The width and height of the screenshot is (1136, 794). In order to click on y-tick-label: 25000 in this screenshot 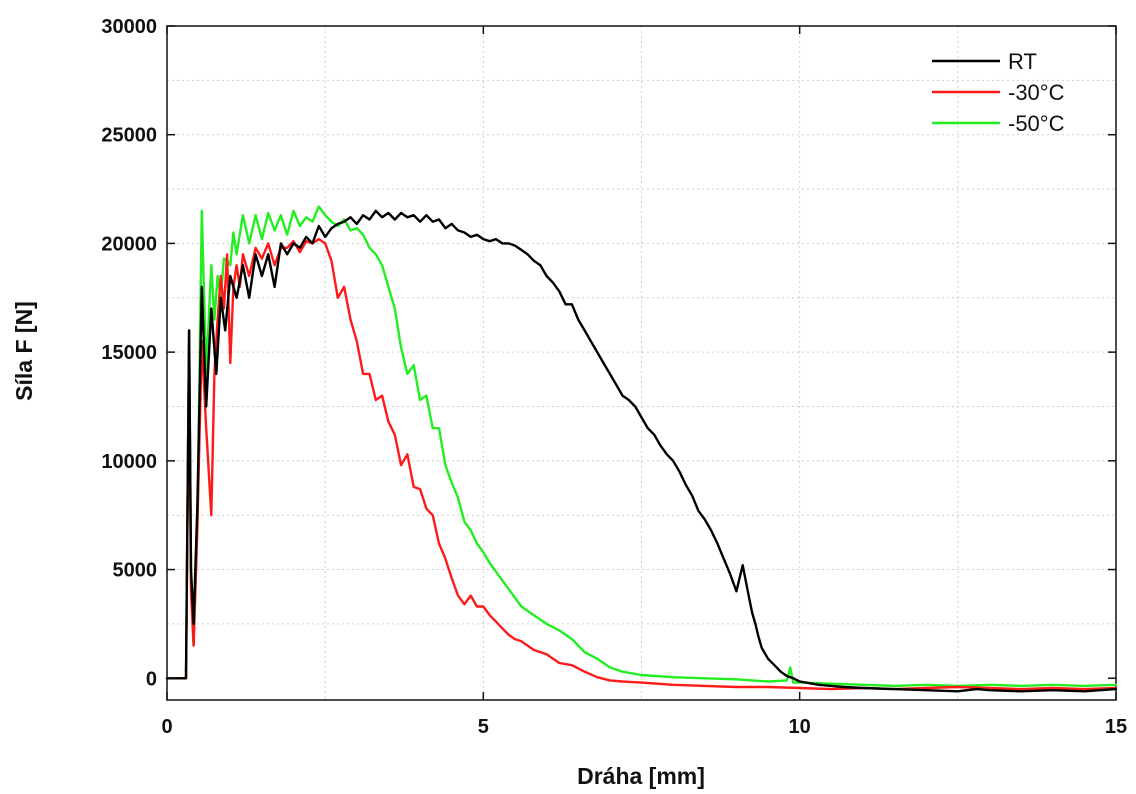, I will do `click(129, 136)`.